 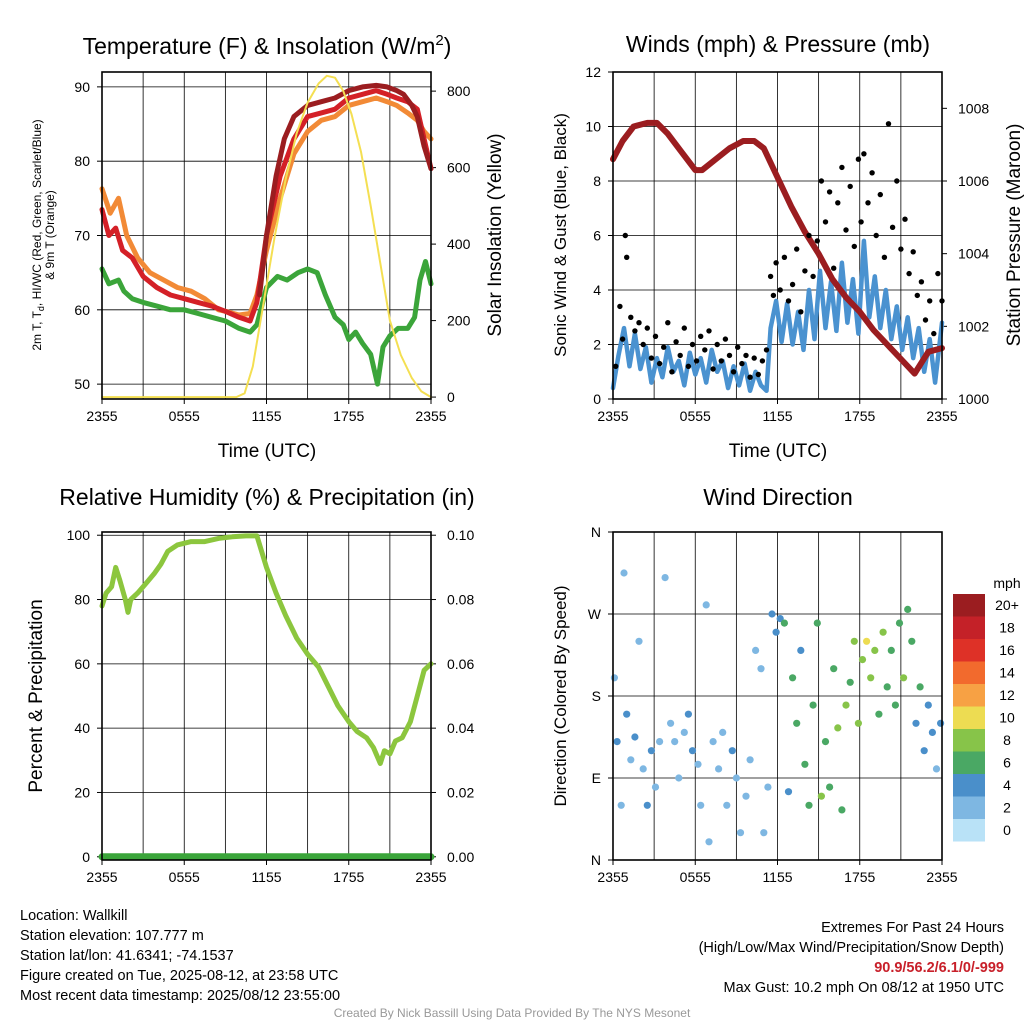 What do you see at coordinates (863, 988) in the screenshot?
I see `max-gust: Max Gust: 10.2 mph On 08/12 at 1950 UTC` at bounding box center [863, 988].